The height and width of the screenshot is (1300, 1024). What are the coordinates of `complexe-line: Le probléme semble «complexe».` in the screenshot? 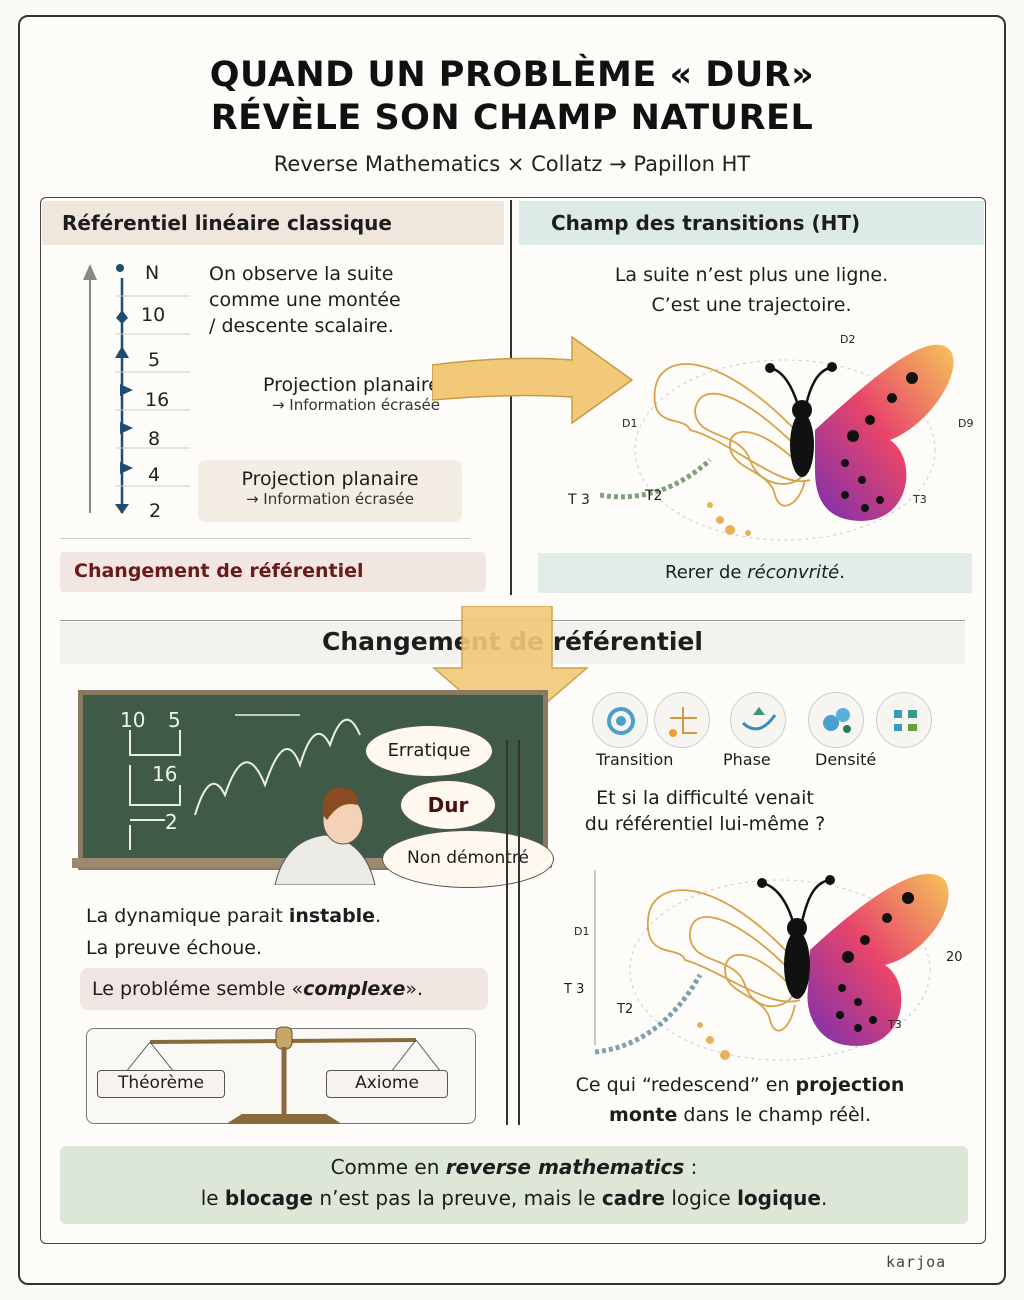 It's located at (284, 989).